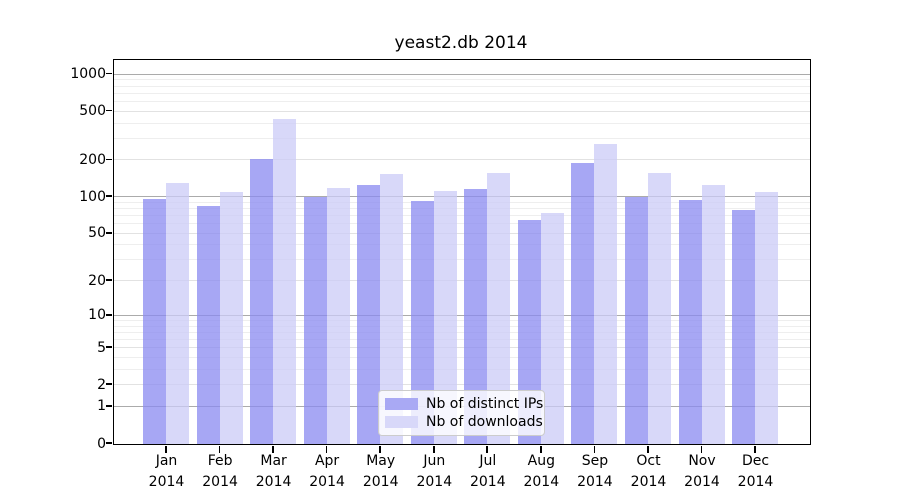 The height and width of the screenshot is (500, 900). Describe the element at coordinates (338, 316) in the screenshot. I see `bar-downloads-apr` at that location.